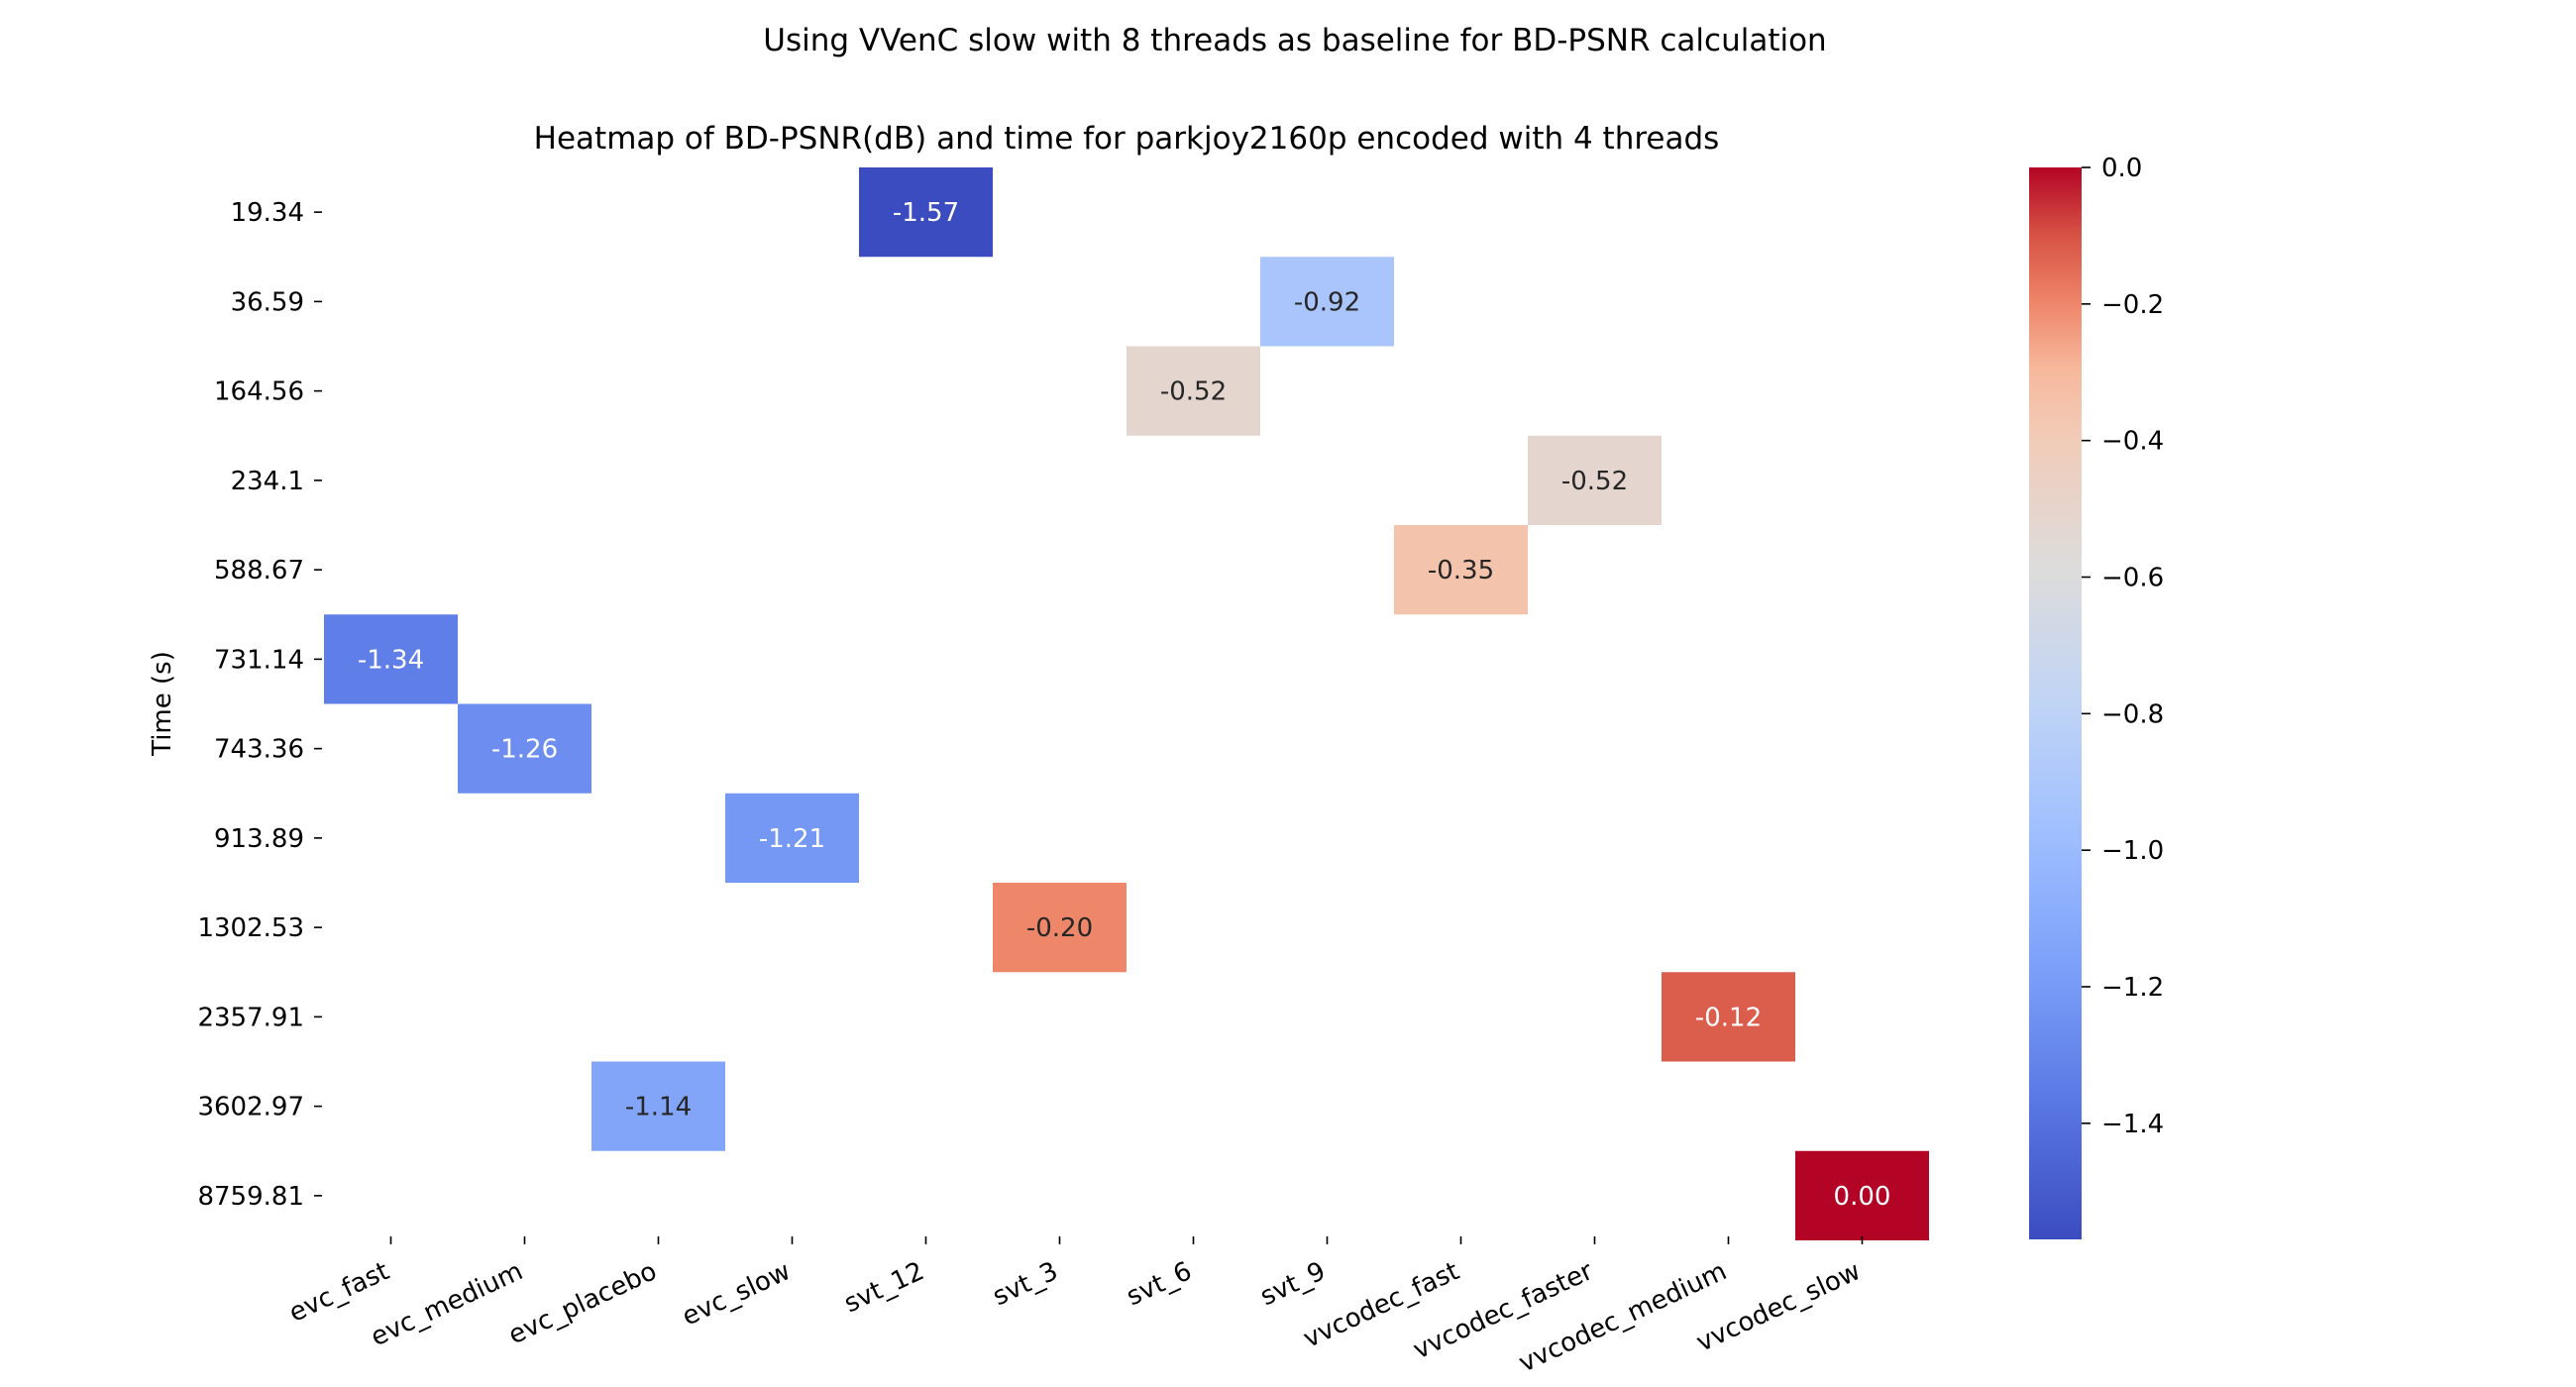  Describe the element at coordinates (2133, 988) in the screenshot. I see `colorbar-tick-label: −1.2` at that location.